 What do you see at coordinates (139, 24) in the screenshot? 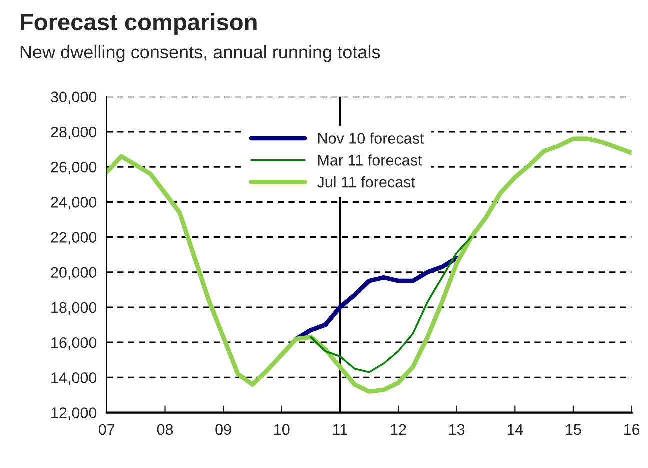
I see `chart-title: Forecast comparison` at bounding box center [139, 24].